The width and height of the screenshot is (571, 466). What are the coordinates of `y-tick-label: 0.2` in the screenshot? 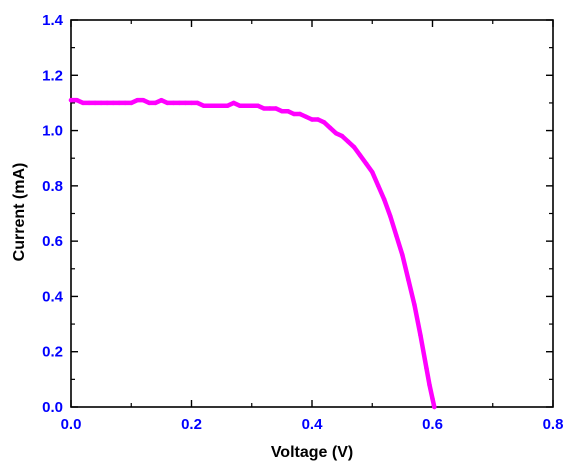 It's located at (52, 352).